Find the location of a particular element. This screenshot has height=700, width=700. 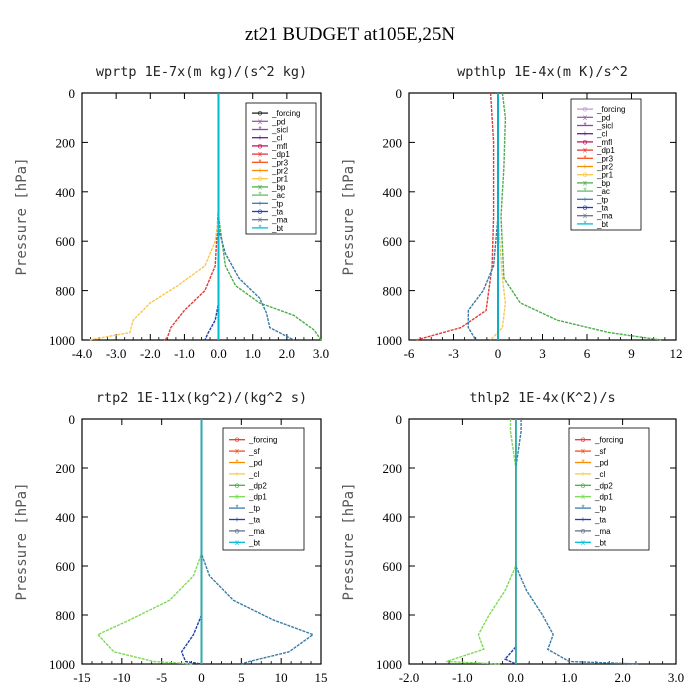

figure-title: zt21 BUDGET at105E,25N is located at coordinates (350, 34).